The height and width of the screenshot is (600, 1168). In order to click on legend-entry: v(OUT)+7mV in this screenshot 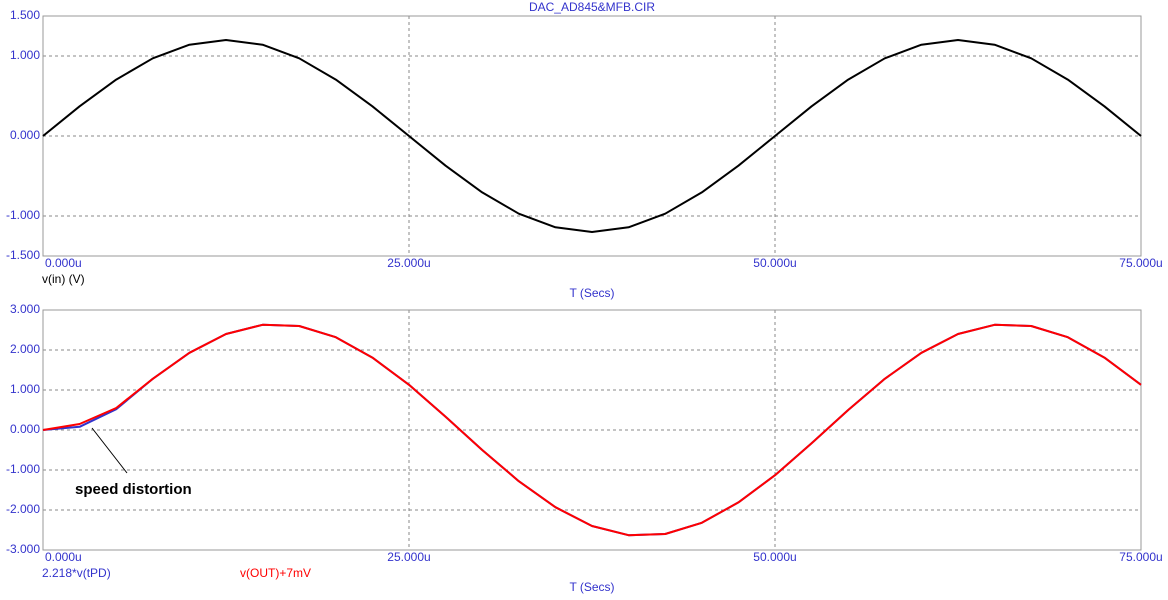, I will do `click(275, 573)`.